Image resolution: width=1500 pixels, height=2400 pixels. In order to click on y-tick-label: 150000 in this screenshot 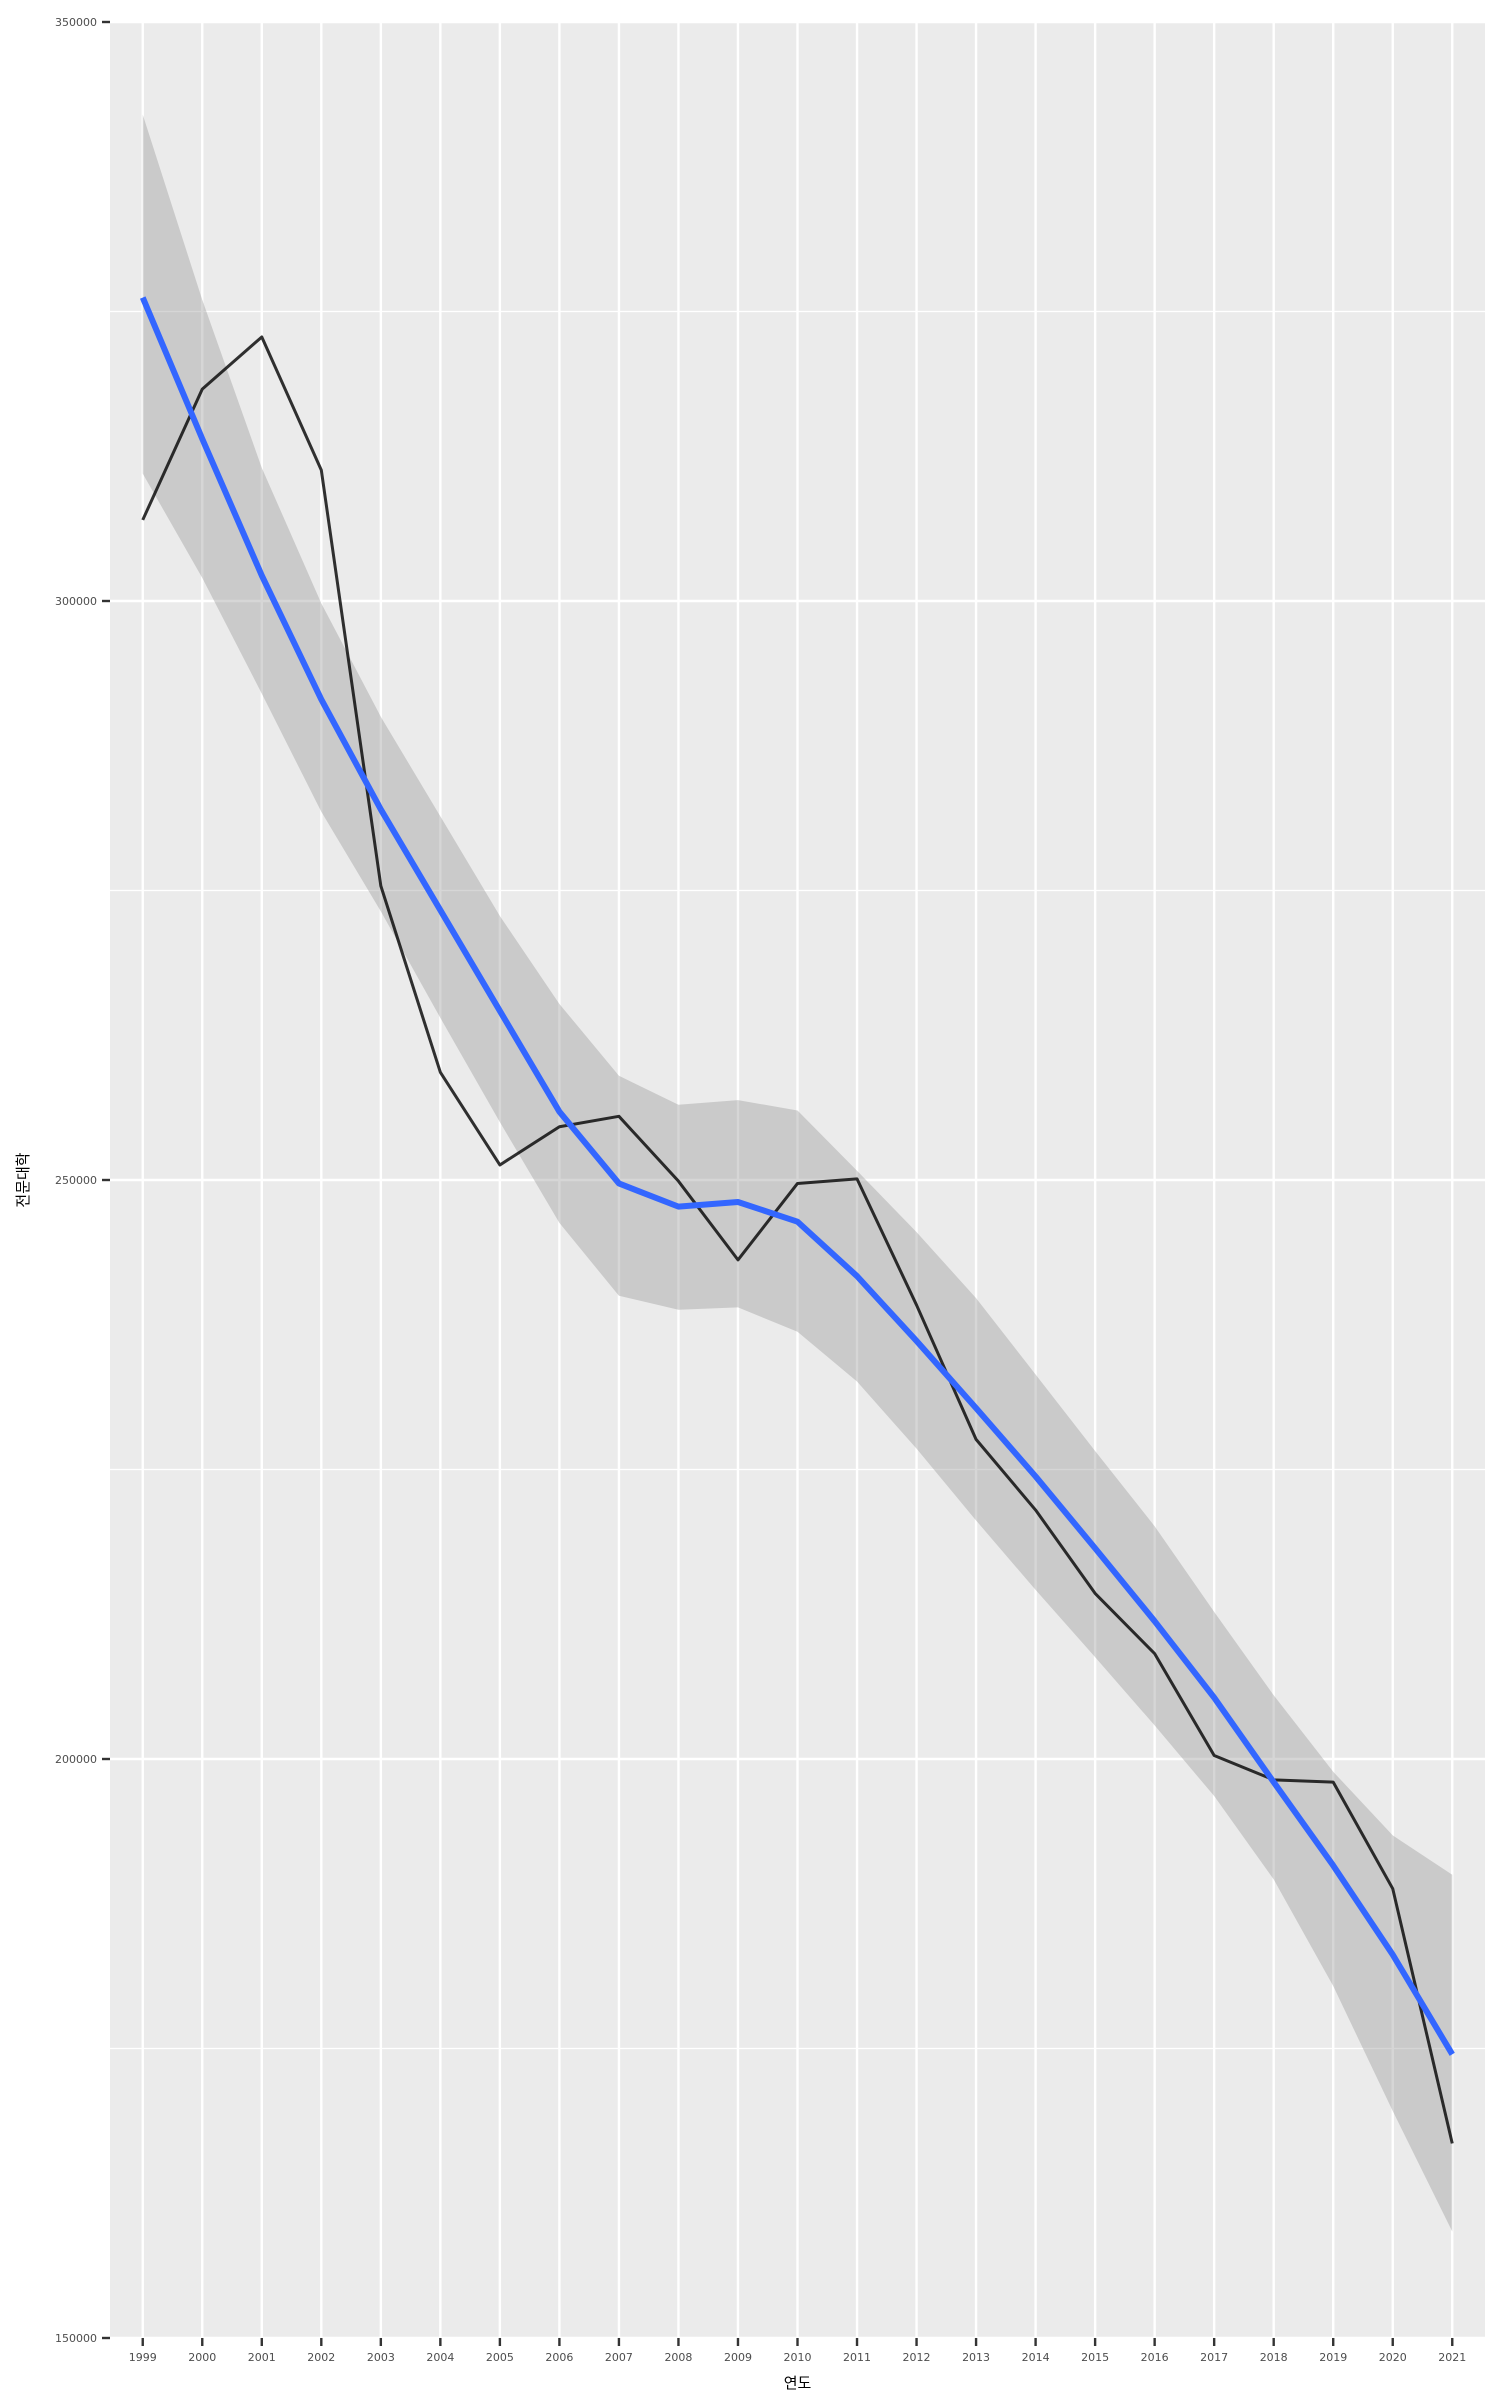, I will do `click(76, 2338)`.